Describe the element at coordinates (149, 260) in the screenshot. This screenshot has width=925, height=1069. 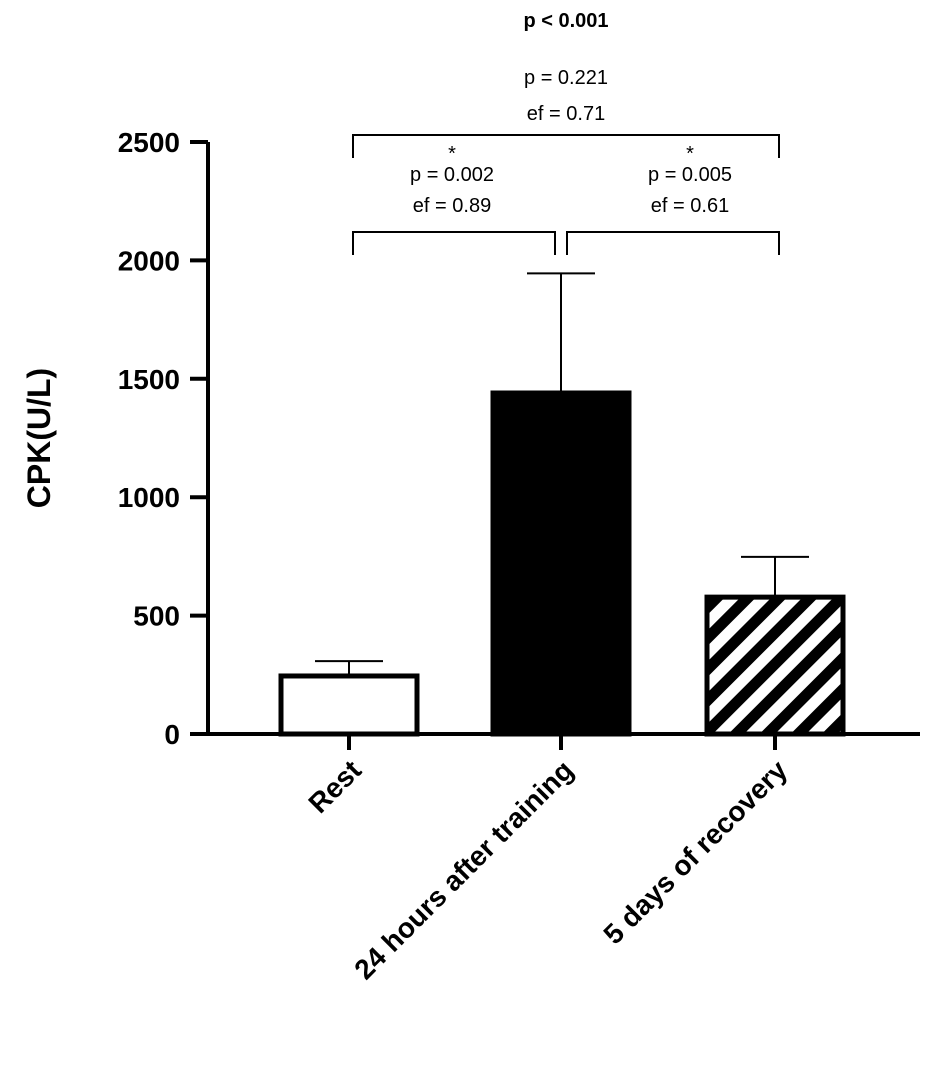
I see `y-tick-label: 2000` at that location.